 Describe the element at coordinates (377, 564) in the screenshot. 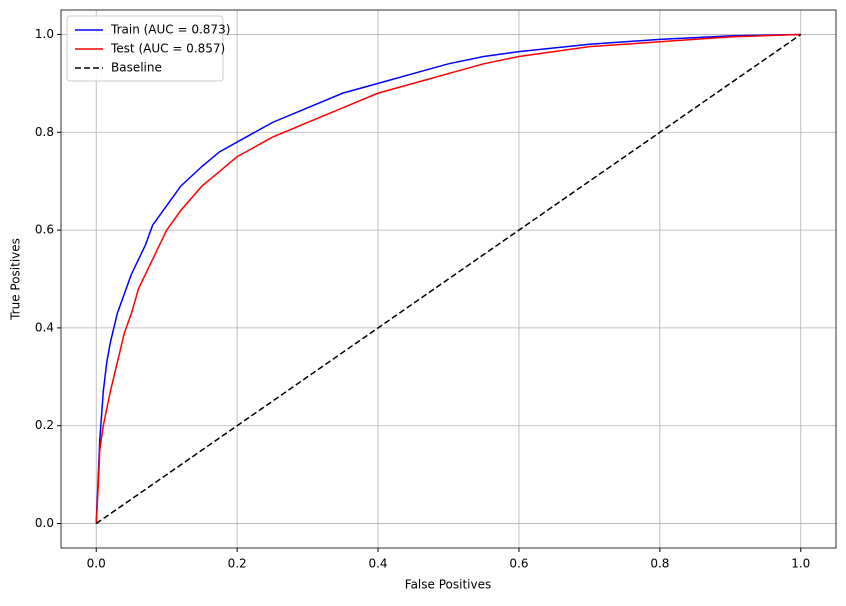

I see `x-tick-label: 0.4` at that location.